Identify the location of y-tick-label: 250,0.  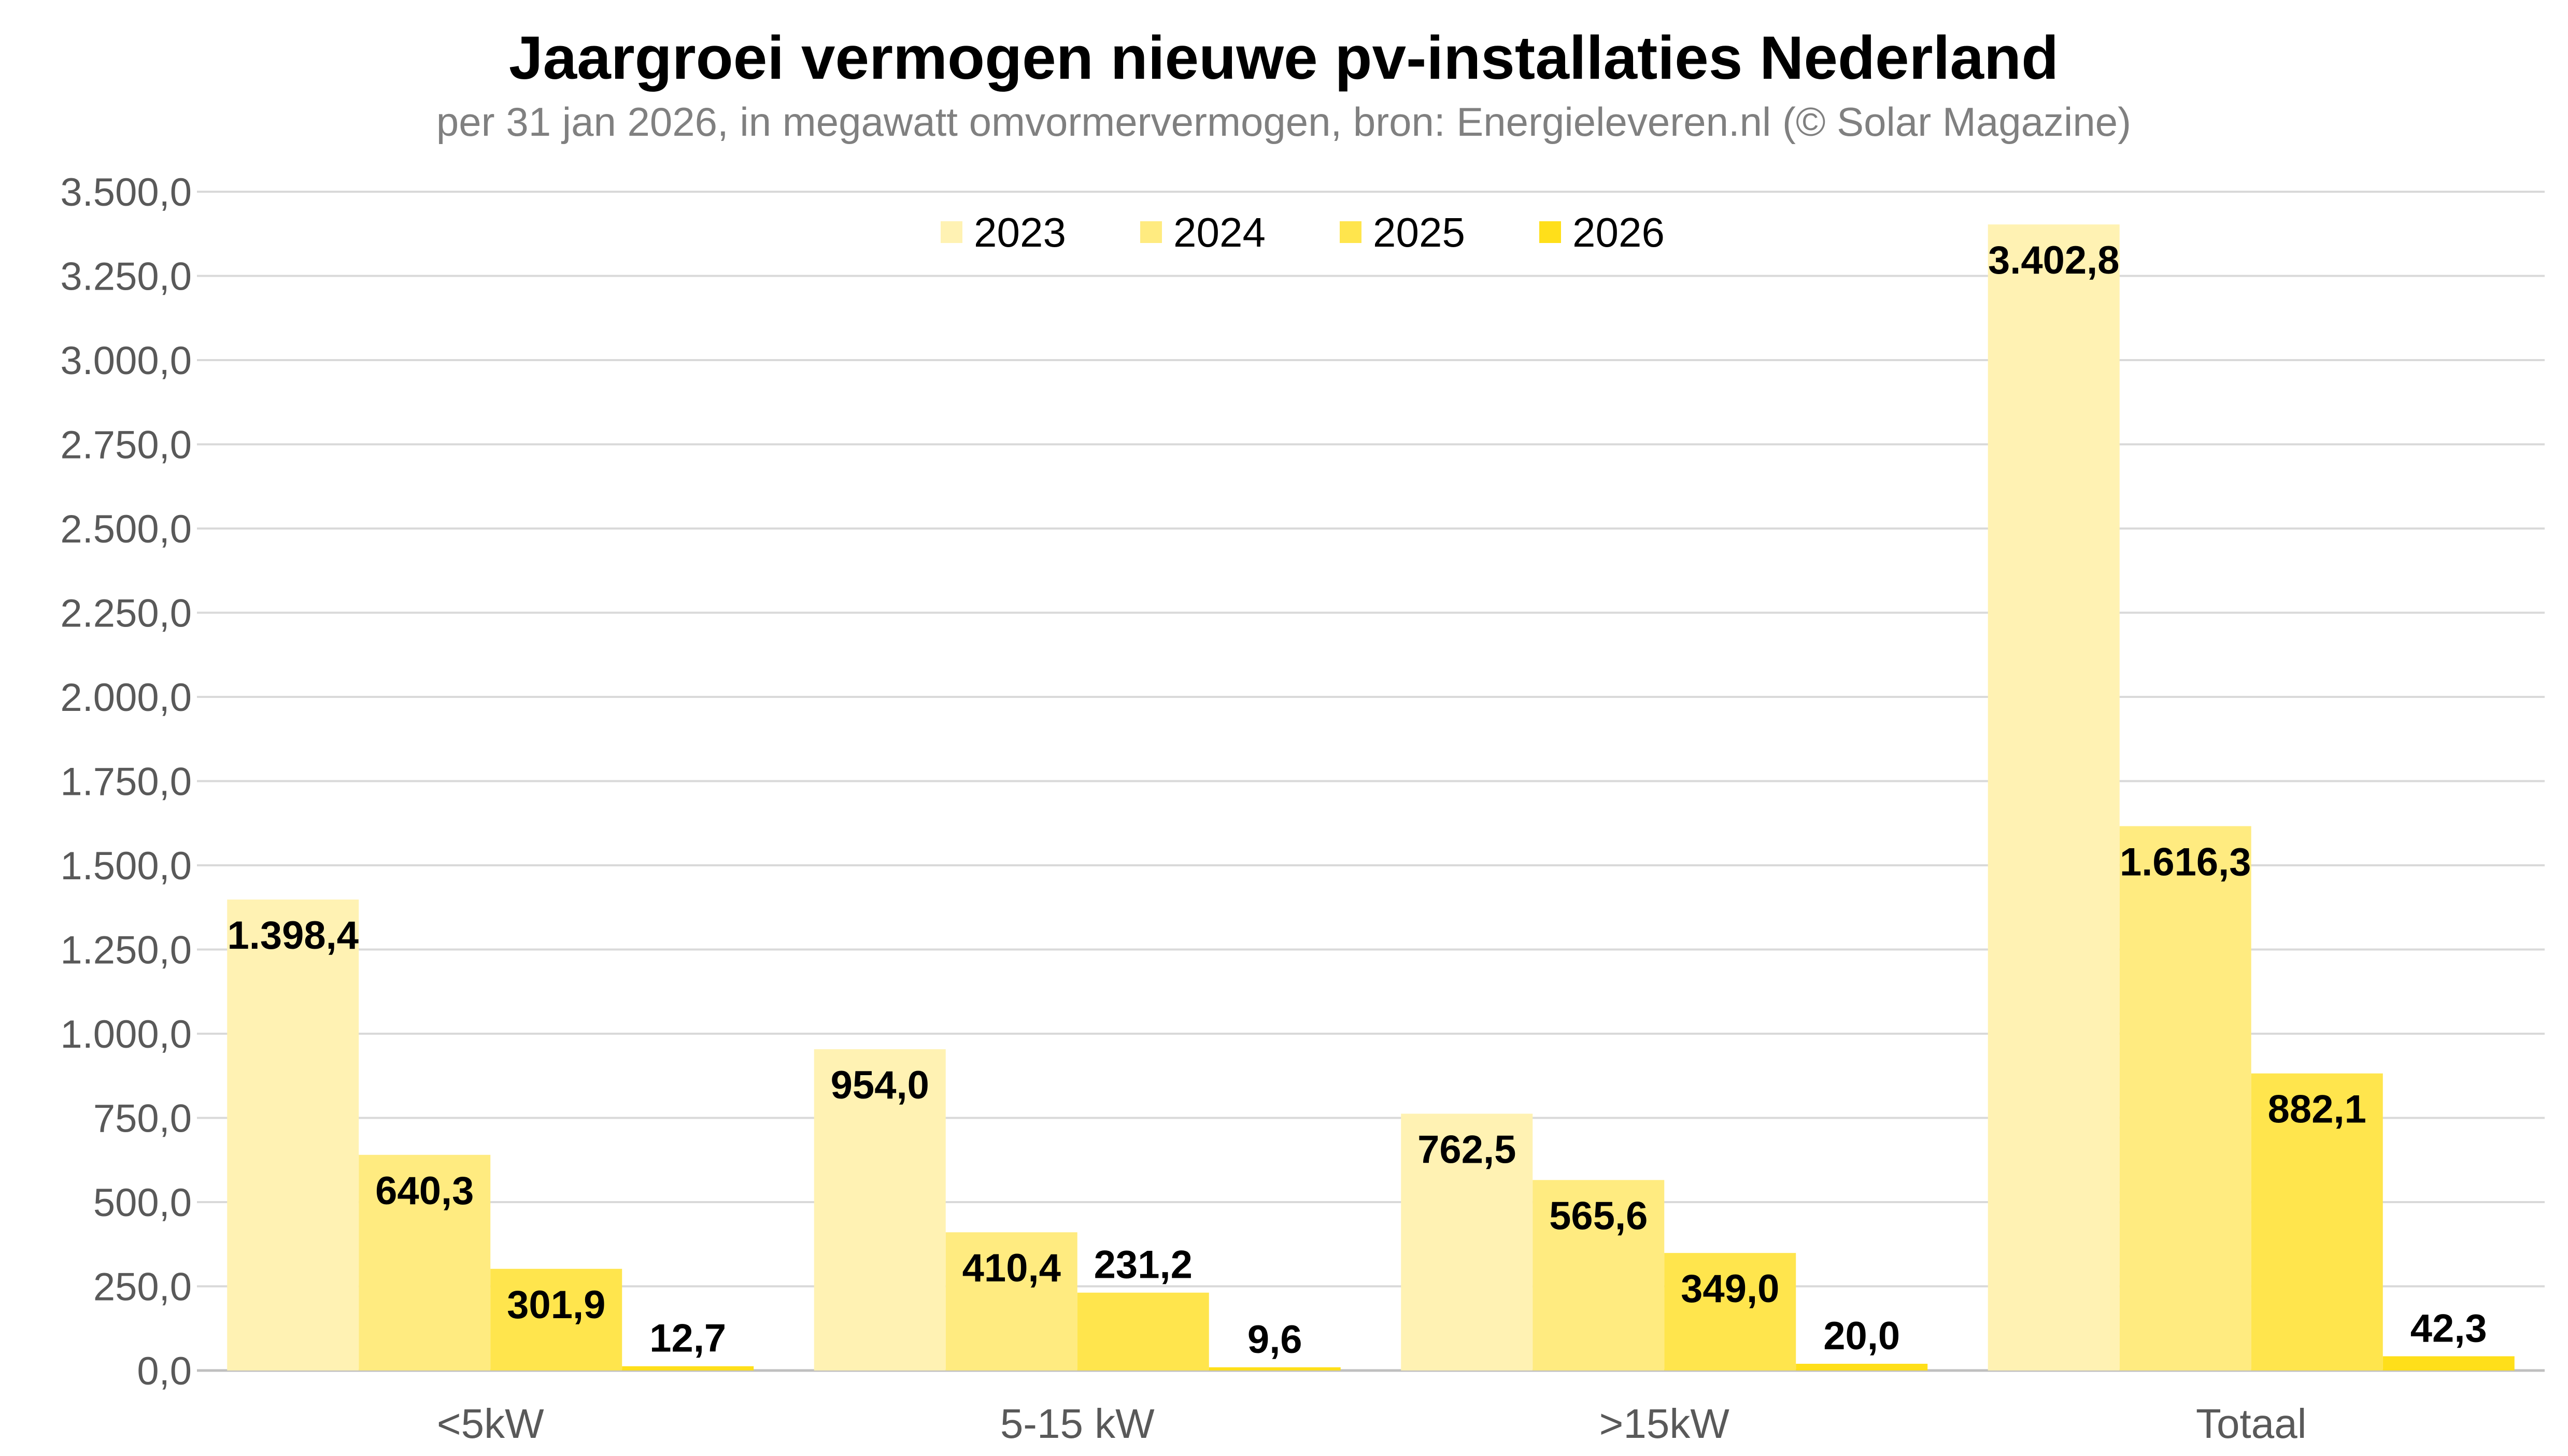
(142, 1287).